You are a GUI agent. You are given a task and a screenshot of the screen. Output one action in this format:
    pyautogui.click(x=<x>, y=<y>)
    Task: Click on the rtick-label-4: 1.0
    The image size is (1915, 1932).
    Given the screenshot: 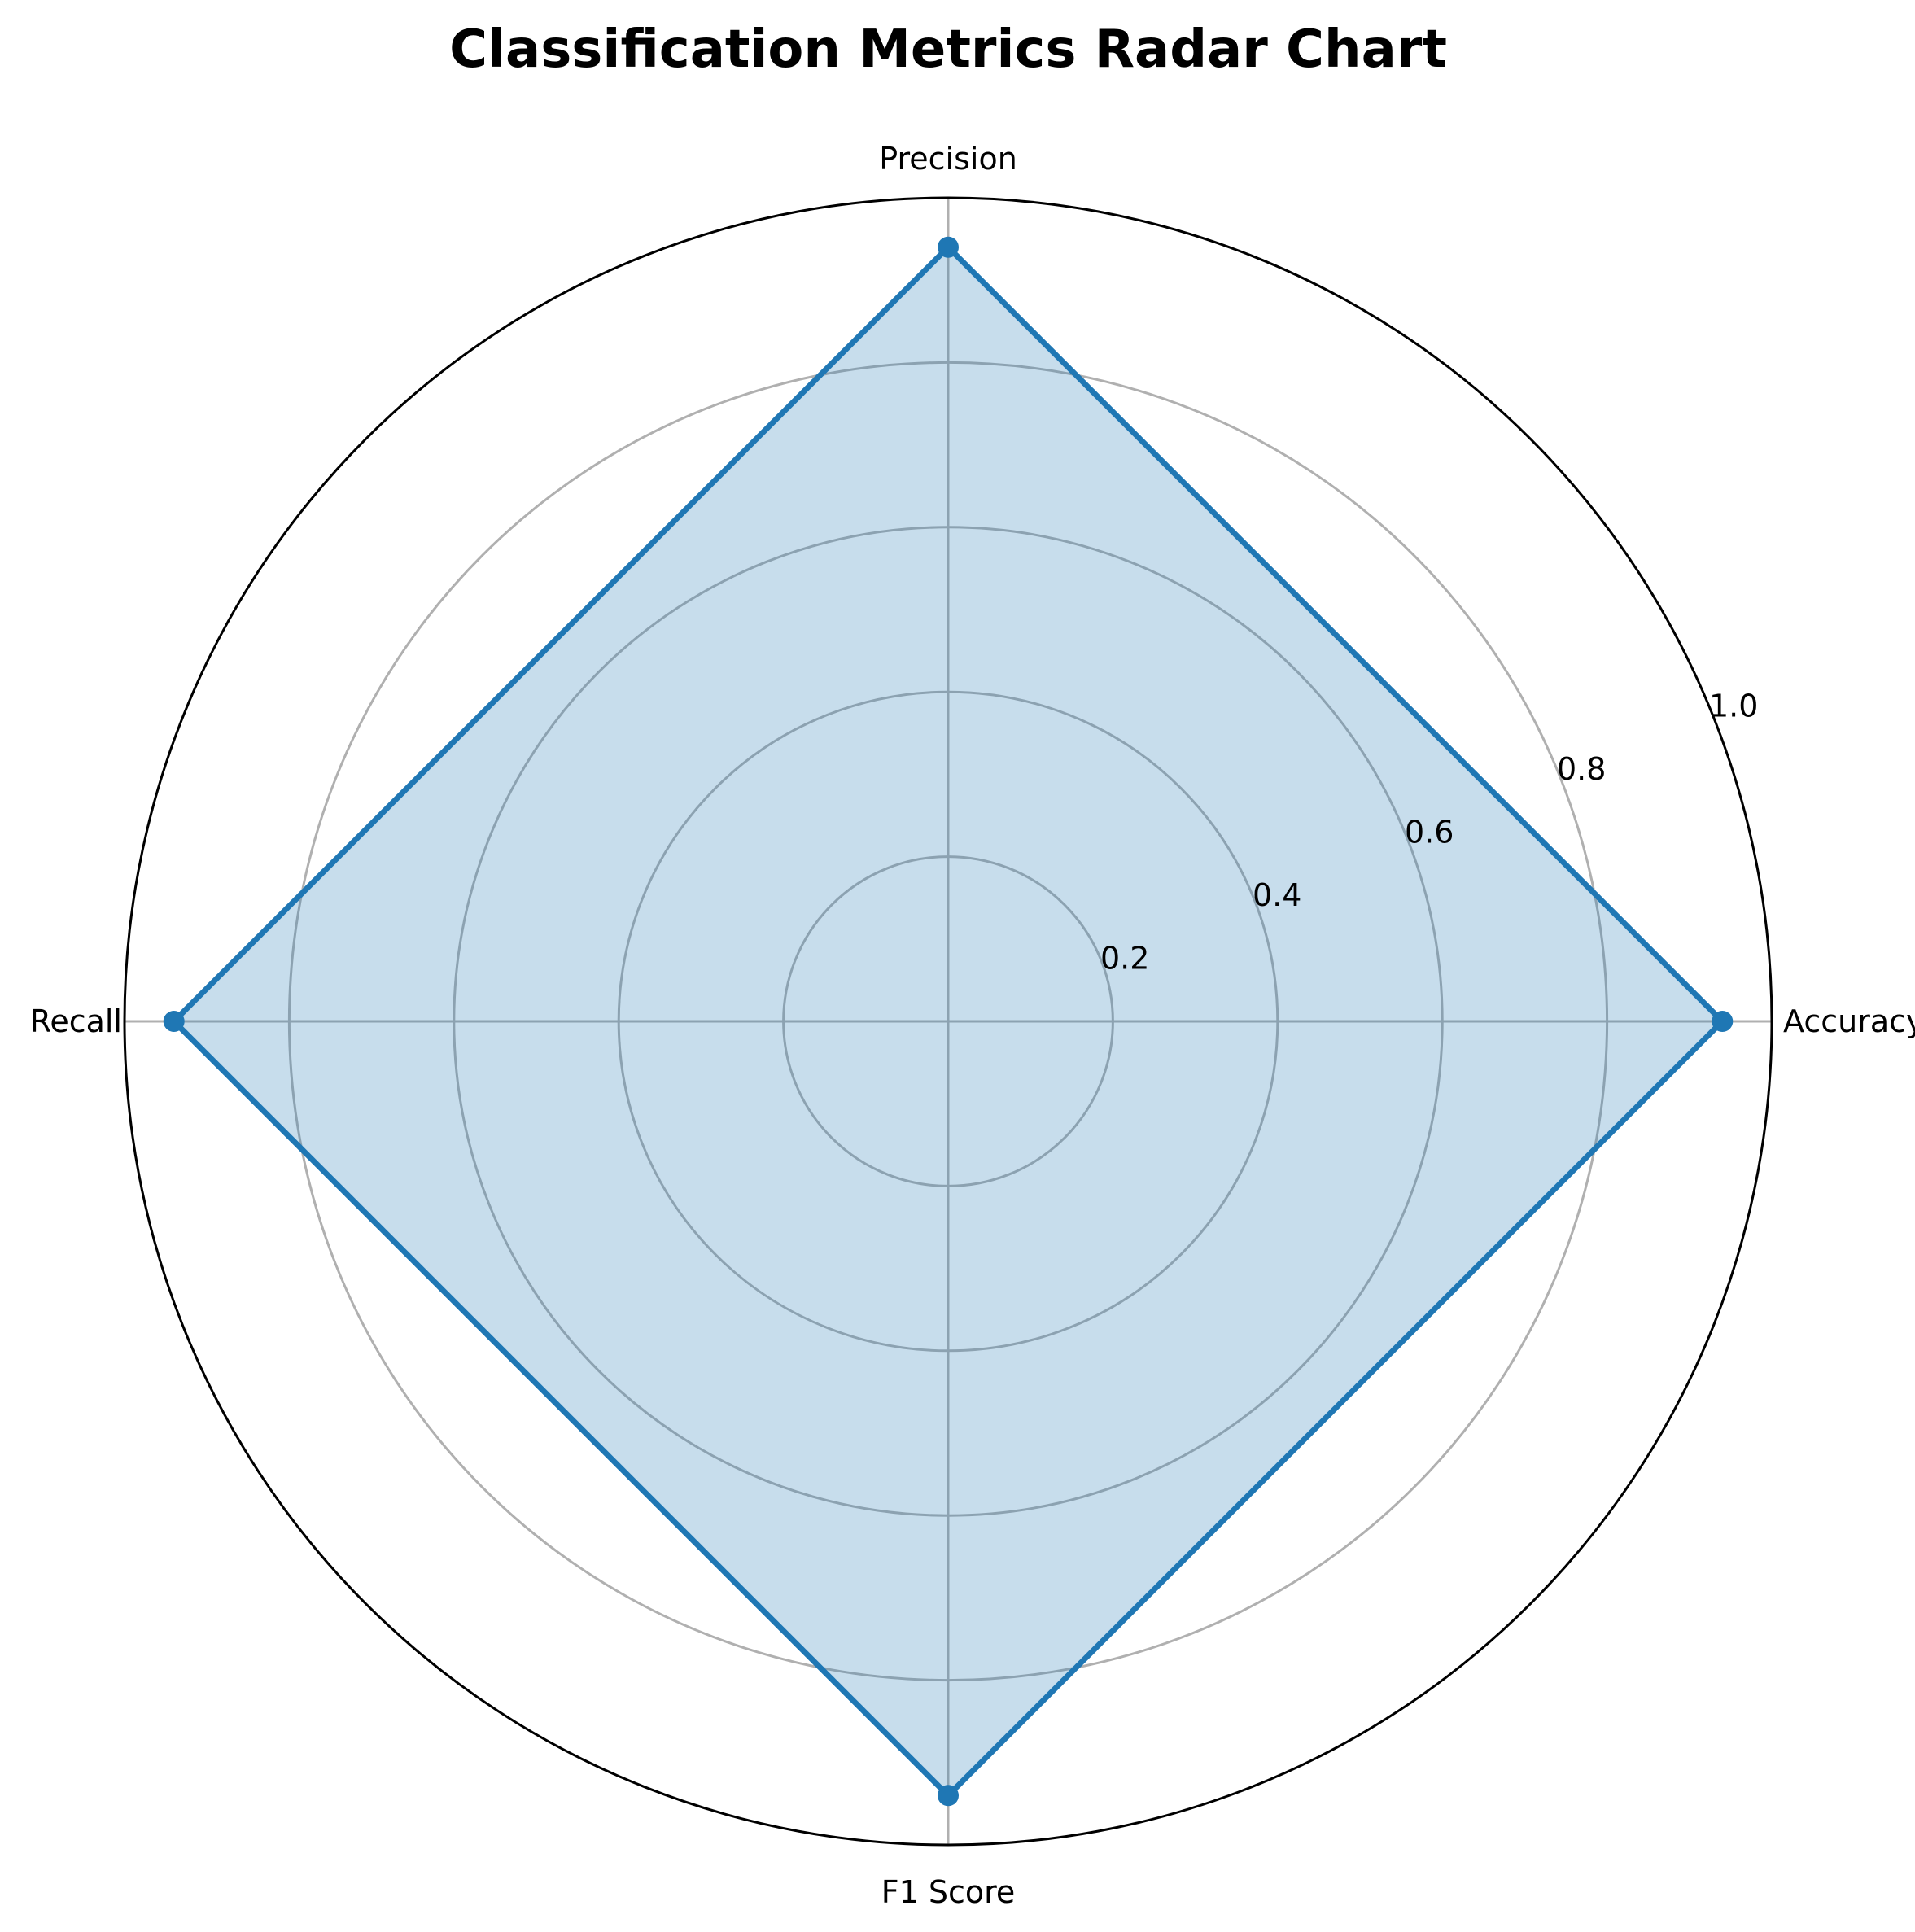 What is the action you would take?
    pyautogui.click(x=1733, y=706)
    